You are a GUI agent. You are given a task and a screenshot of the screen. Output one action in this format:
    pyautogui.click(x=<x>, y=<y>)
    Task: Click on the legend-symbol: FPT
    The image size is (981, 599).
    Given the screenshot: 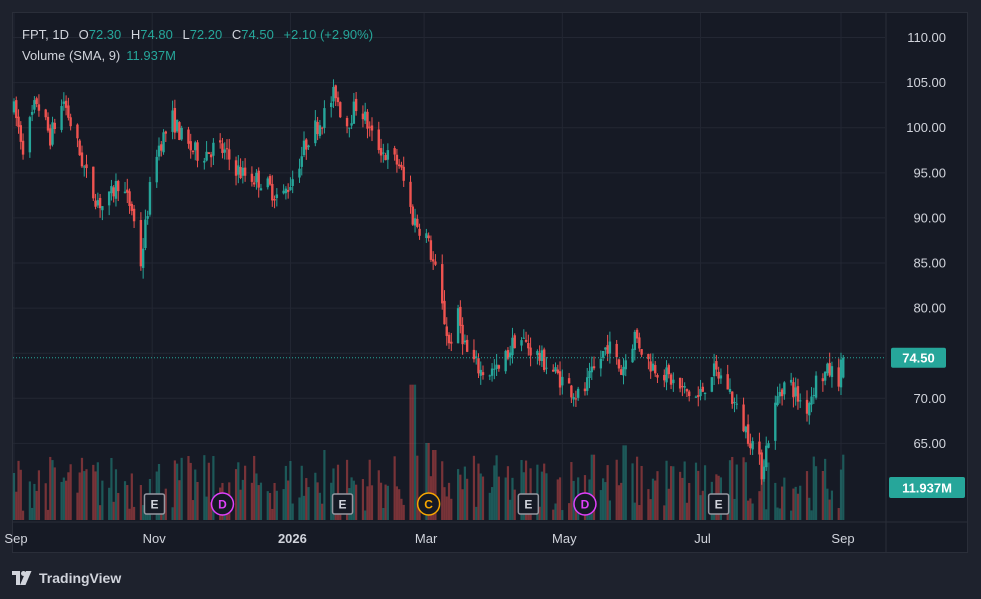 What is the action you would take?
    pyautogui.click(x=34, y=34)
    